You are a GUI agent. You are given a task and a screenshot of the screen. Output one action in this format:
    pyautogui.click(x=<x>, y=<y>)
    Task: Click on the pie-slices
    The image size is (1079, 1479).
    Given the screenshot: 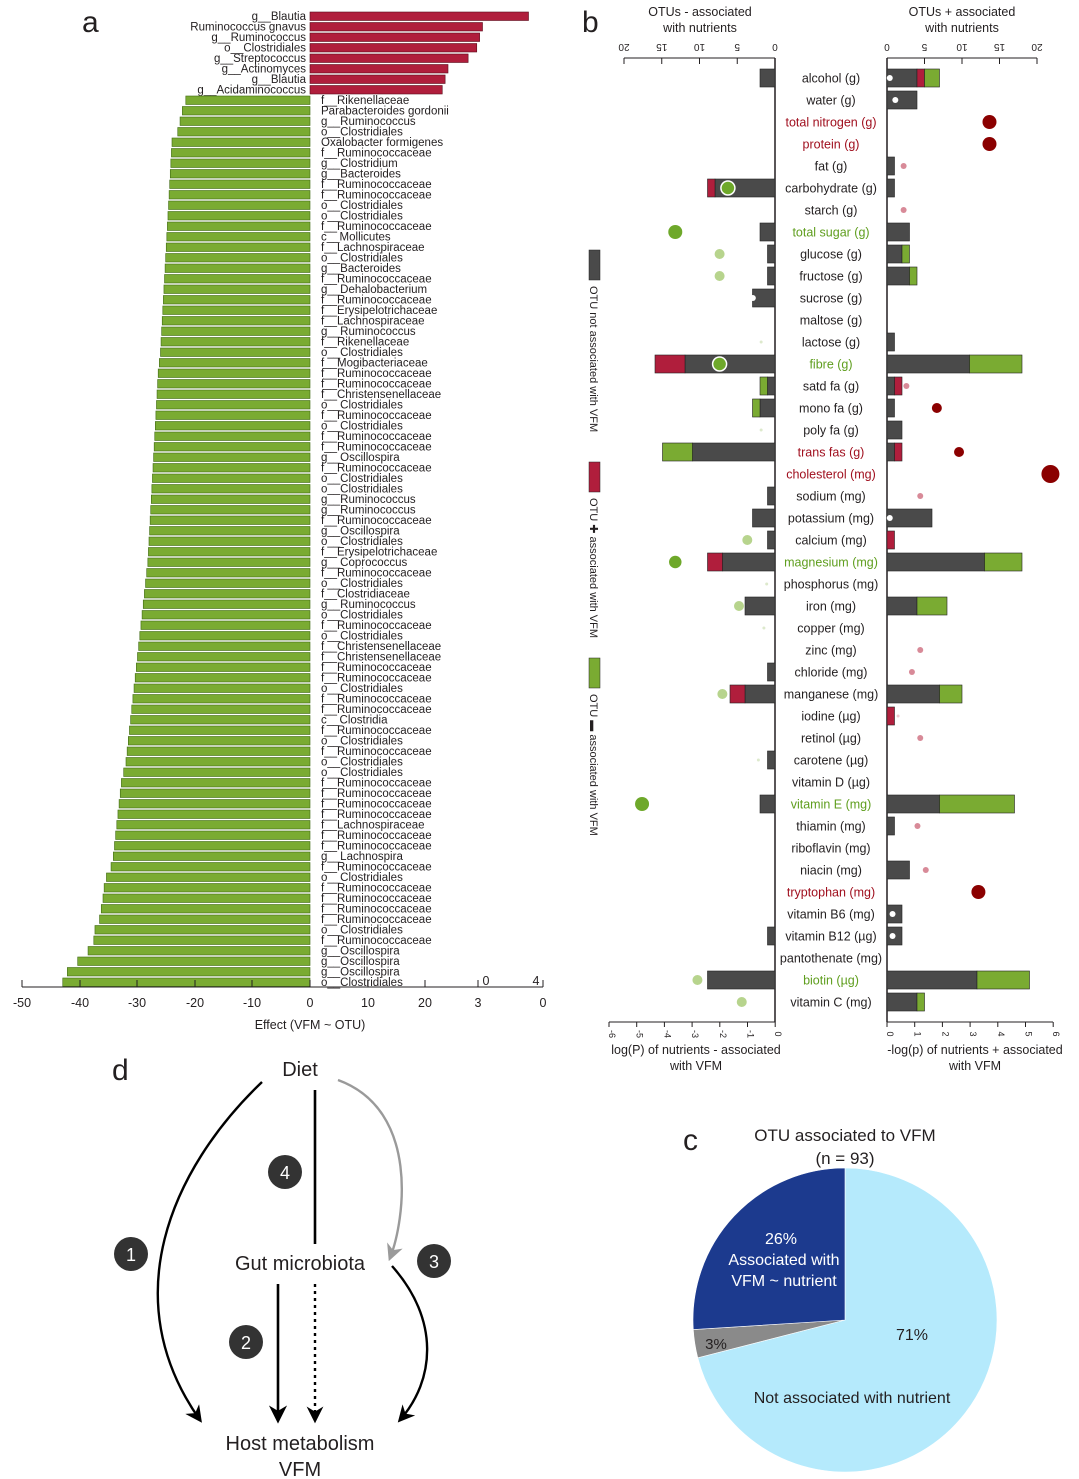 What is the action you would take?
    pyautogui.click(x=845, y=1320)
    